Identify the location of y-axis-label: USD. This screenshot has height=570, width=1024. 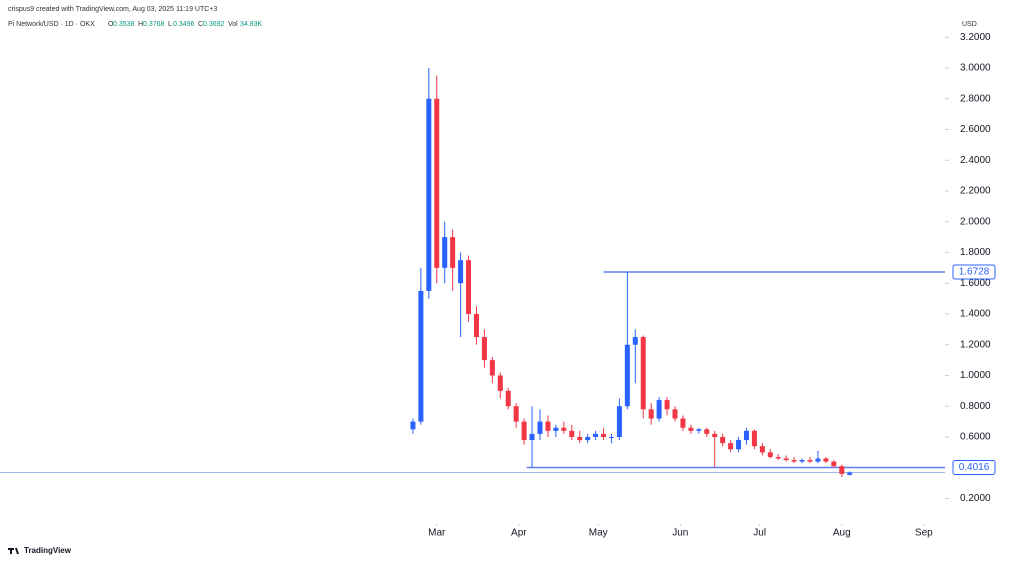
(969, 24).